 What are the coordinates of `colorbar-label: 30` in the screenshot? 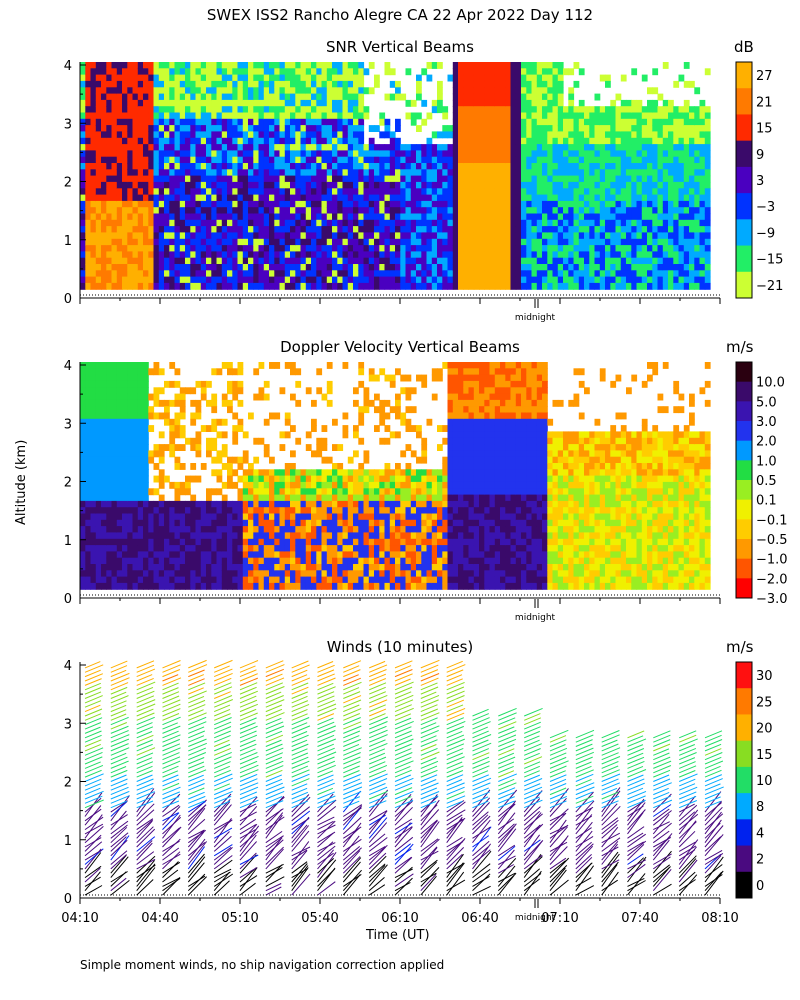 It's located at (764, 676).